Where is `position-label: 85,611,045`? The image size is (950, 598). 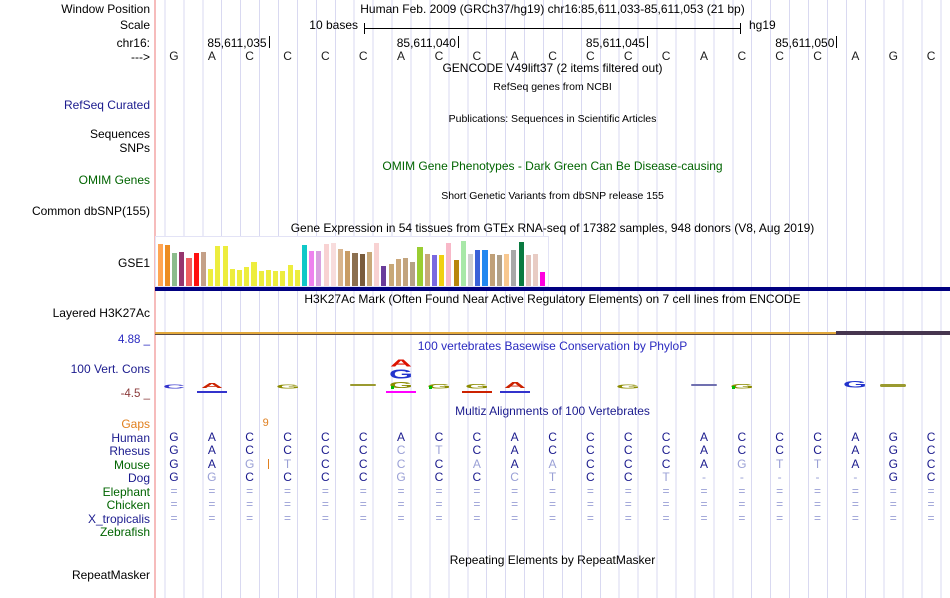 position-label: 85,611,045 is located at coordinates (615, 43).